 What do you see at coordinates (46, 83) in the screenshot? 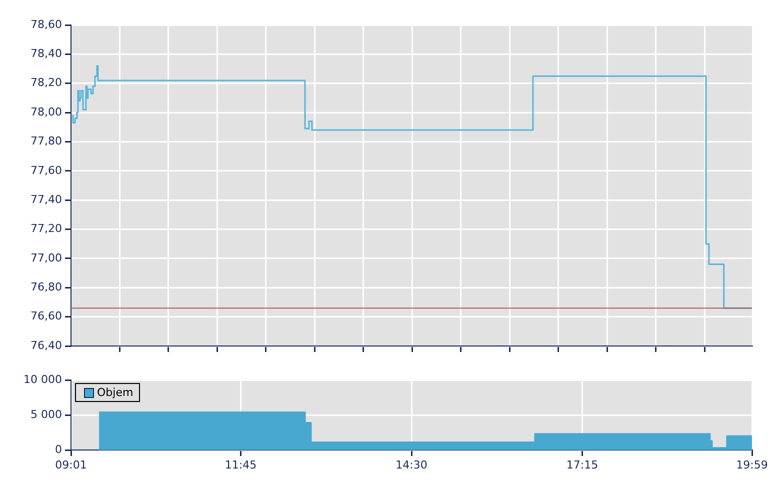
I see `y-tick-label: 78,20` at bounding box center [46, 83].